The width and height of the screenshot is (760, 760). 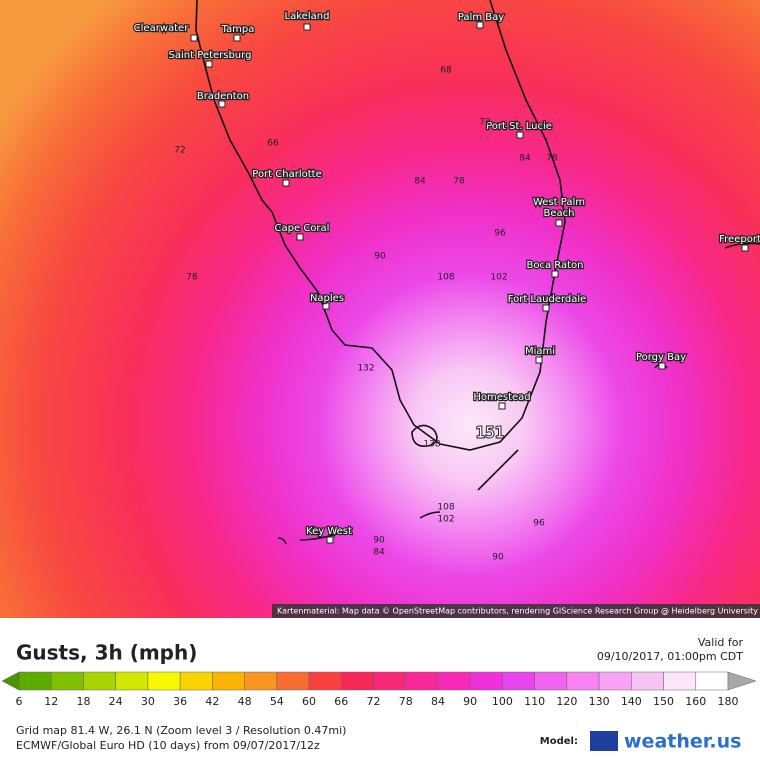 What do you see at coordinates (277, 701) in the screenshot?
I see `colorbar-label: 54` at bounding box center [277, 701].